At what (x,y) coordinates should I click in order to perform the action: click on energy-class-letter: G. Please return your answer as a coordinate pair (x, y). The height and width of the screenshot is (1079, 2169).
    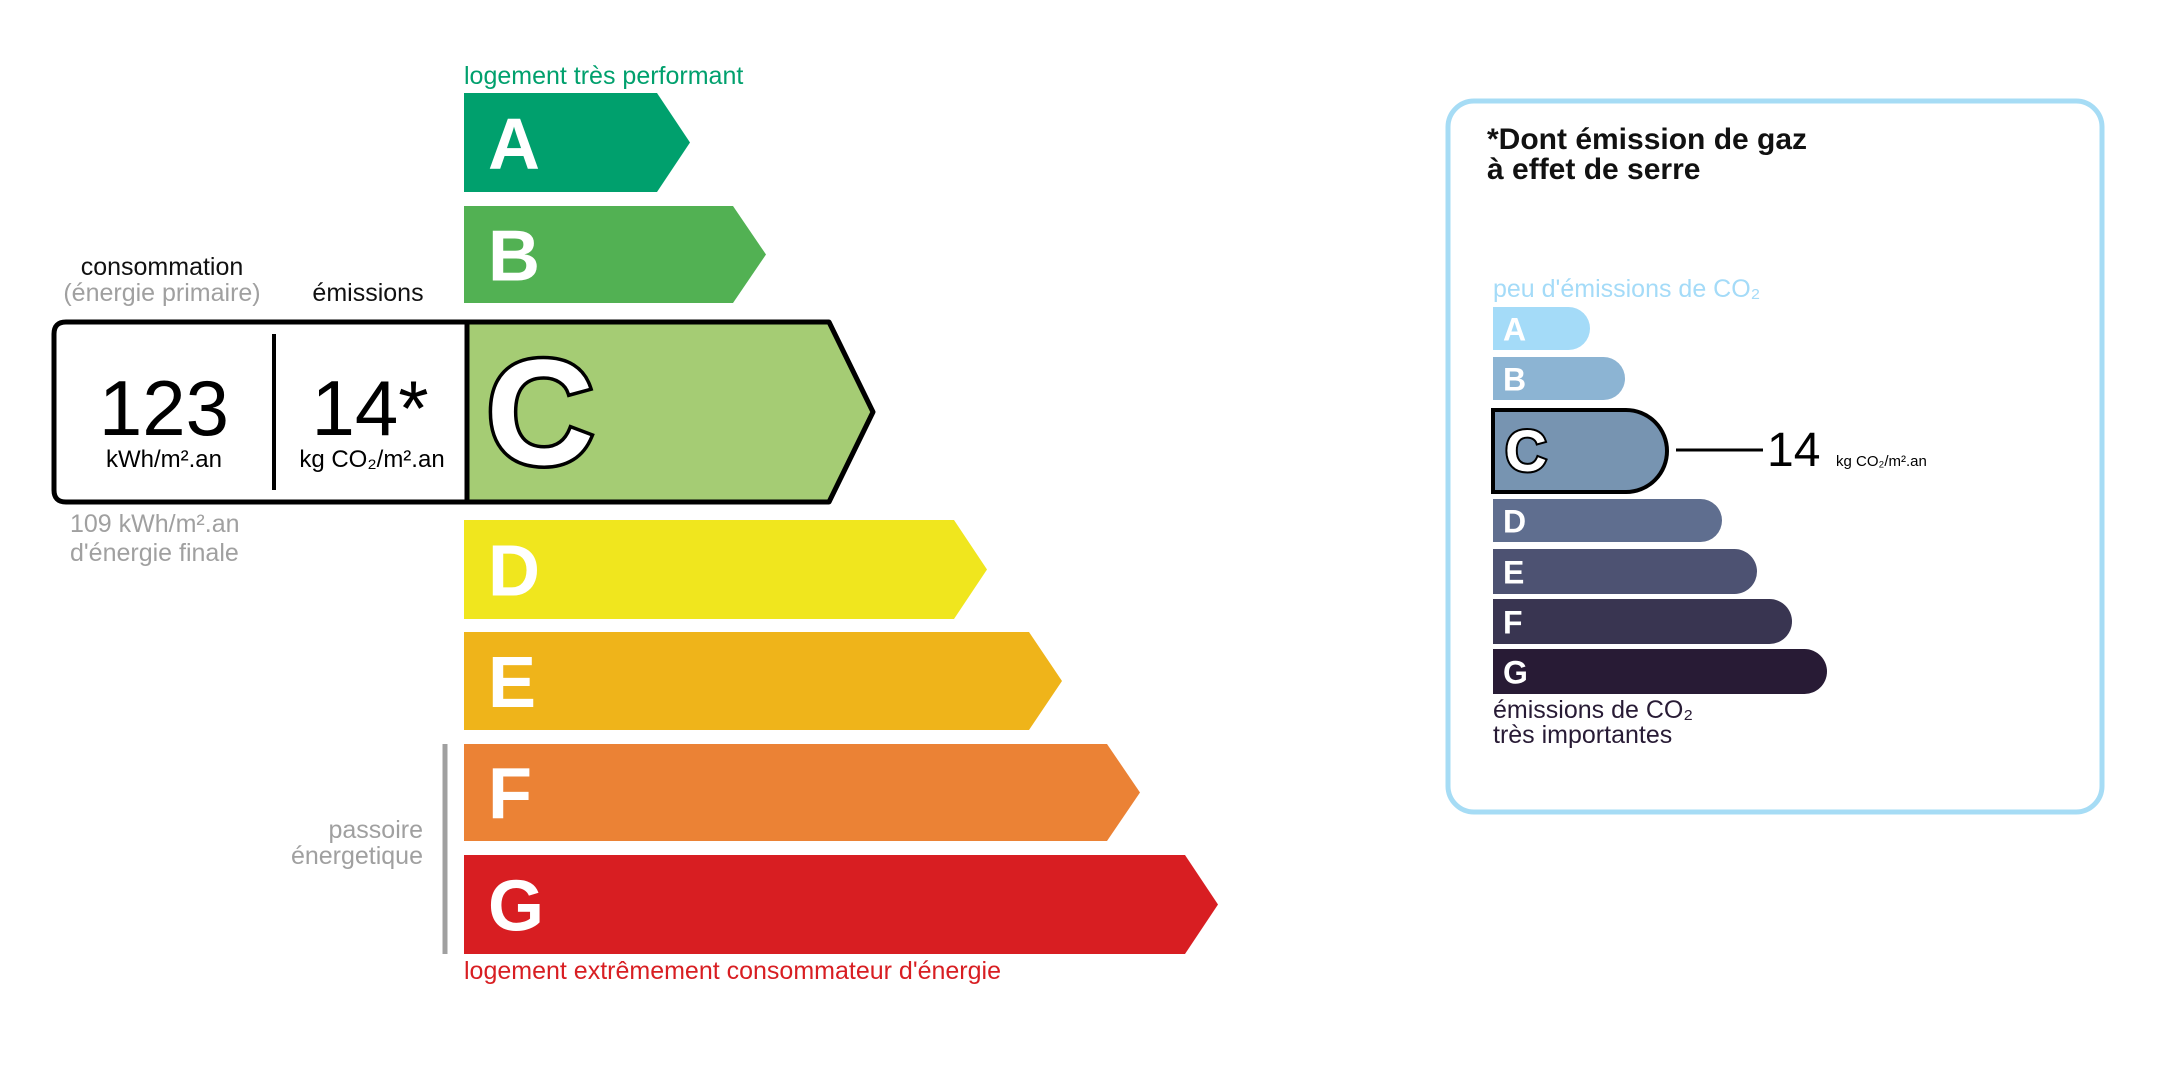
    Looking at the image, I should click on (516, 907).